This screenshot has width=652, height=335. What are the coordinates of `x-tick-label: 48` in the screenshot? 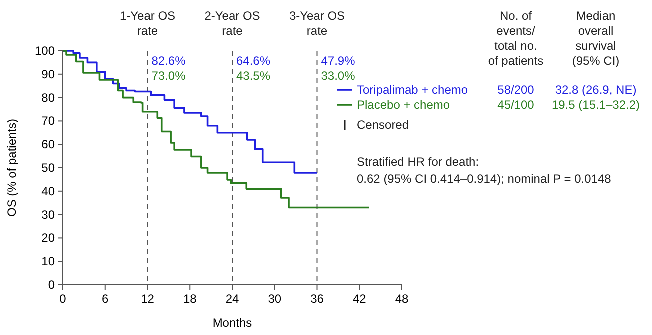 It's located at (402, 299).